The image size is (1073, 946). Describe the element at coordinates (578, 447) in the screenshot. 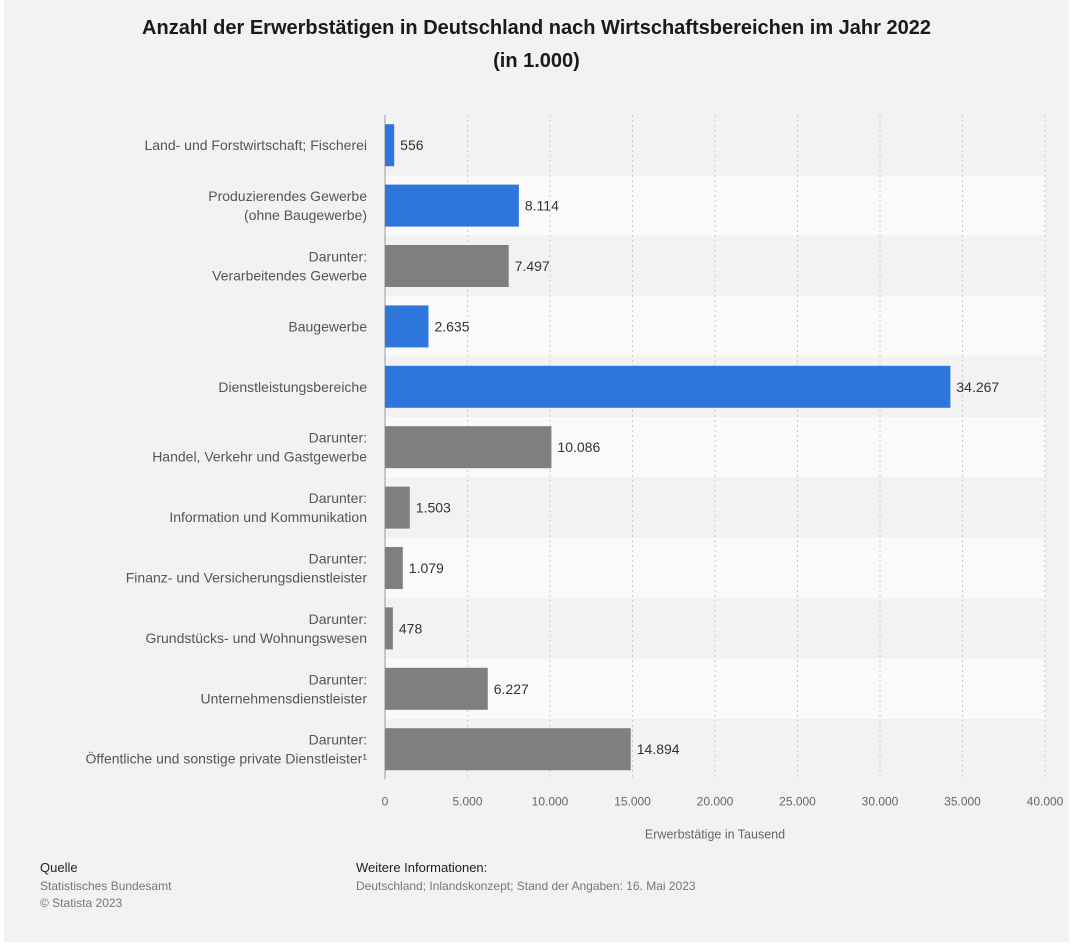

I see `value-label: 10.086` at that location.